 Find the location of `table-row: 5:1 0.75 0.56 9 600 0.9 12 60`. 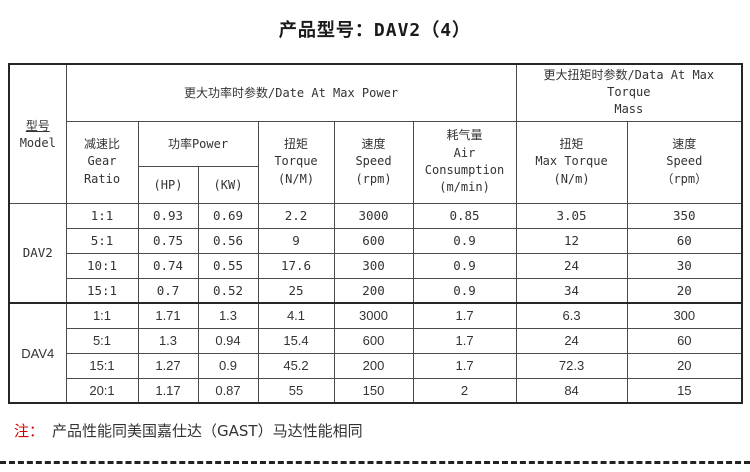

table-row: 5:1 0.75 0.56 9 600 0.9 12 60 is located at coordinates (376, 240).